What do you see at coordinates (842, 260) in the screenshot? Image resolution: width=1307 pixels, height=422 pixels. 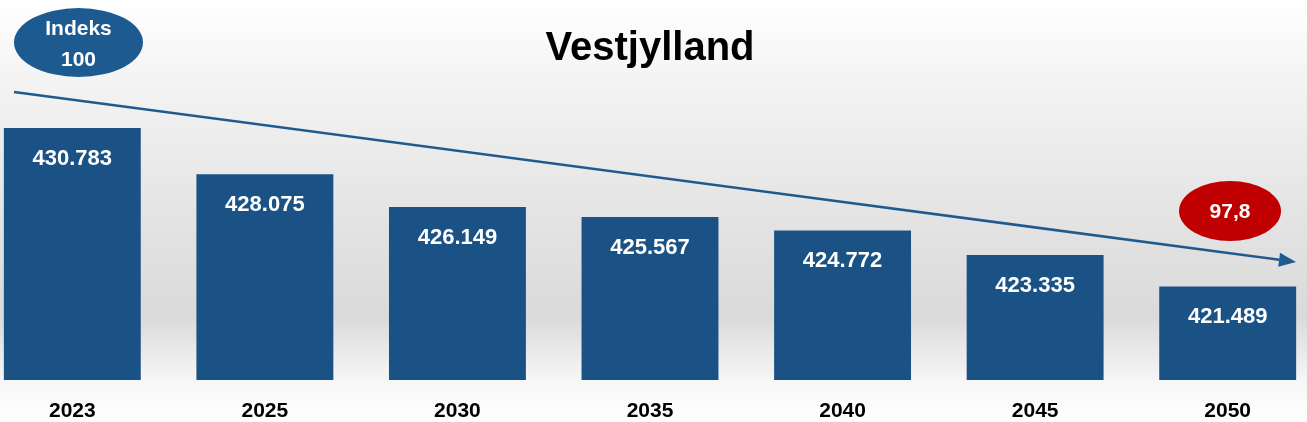 I see `data-label: 424.772` at bounding box center [842, 260].